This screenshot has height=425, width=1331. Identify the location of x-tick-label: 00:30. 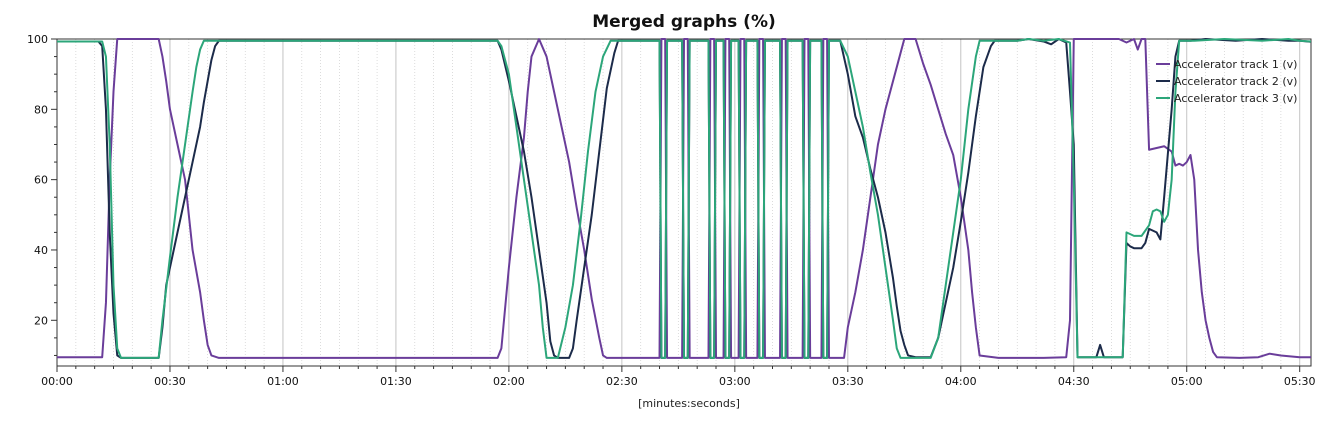
(170, 381).